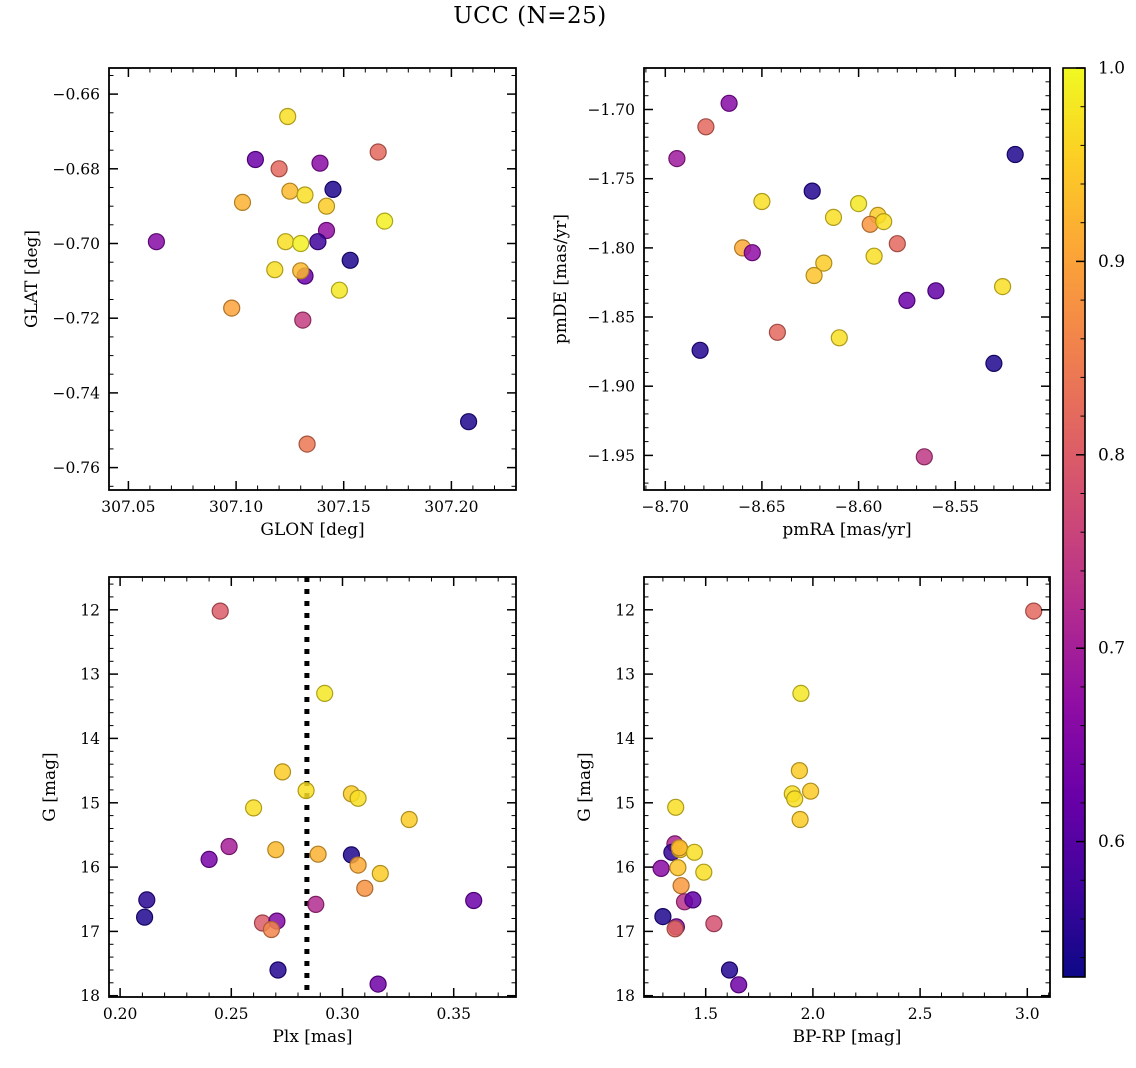 This screenshot has height=1068, width=1136. I want to click on x-tick-label: 2.5, so click(920, 1014).